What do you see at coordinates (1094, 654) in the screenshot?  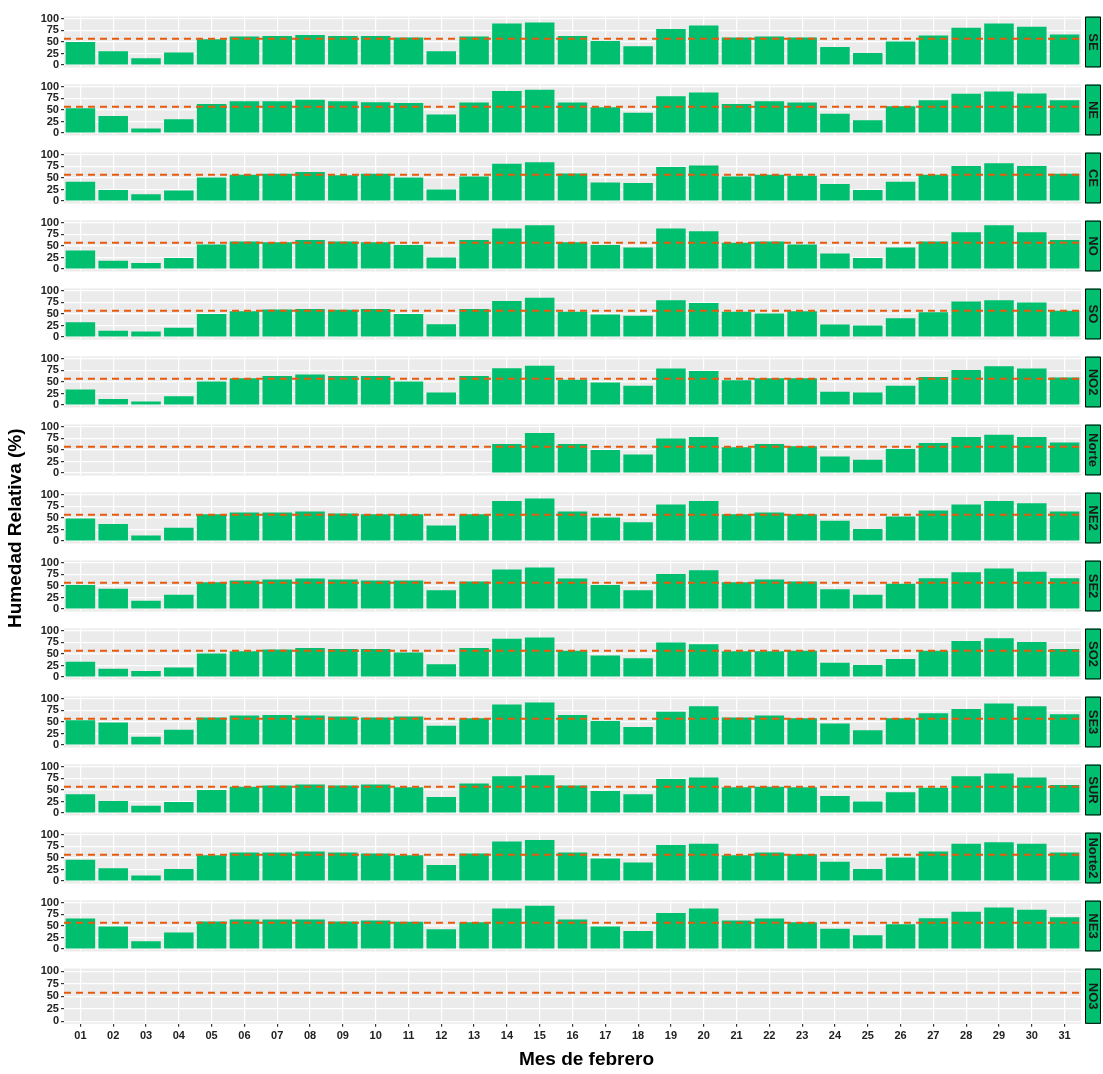 I see `text: SO2` at bounding box center [1094, 654].